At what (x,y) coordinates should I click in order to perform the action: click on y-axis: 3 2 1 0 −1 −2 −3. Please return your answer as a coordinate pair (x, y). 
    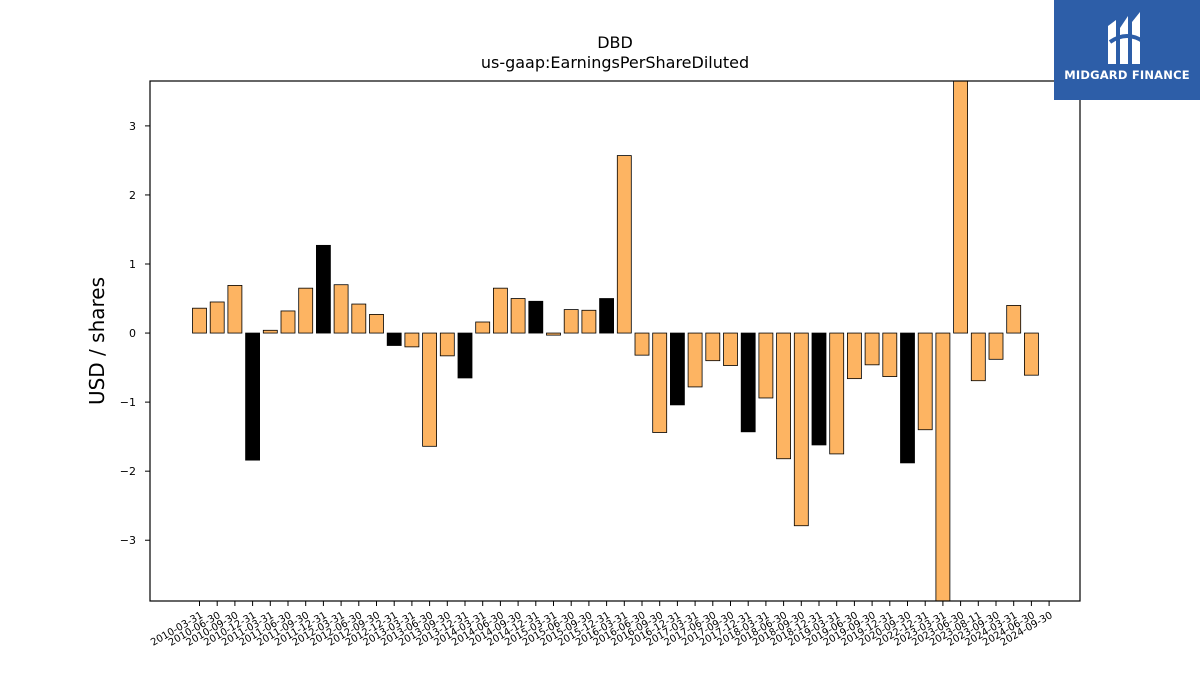
    Looking at the image, I should click on (135, 333).